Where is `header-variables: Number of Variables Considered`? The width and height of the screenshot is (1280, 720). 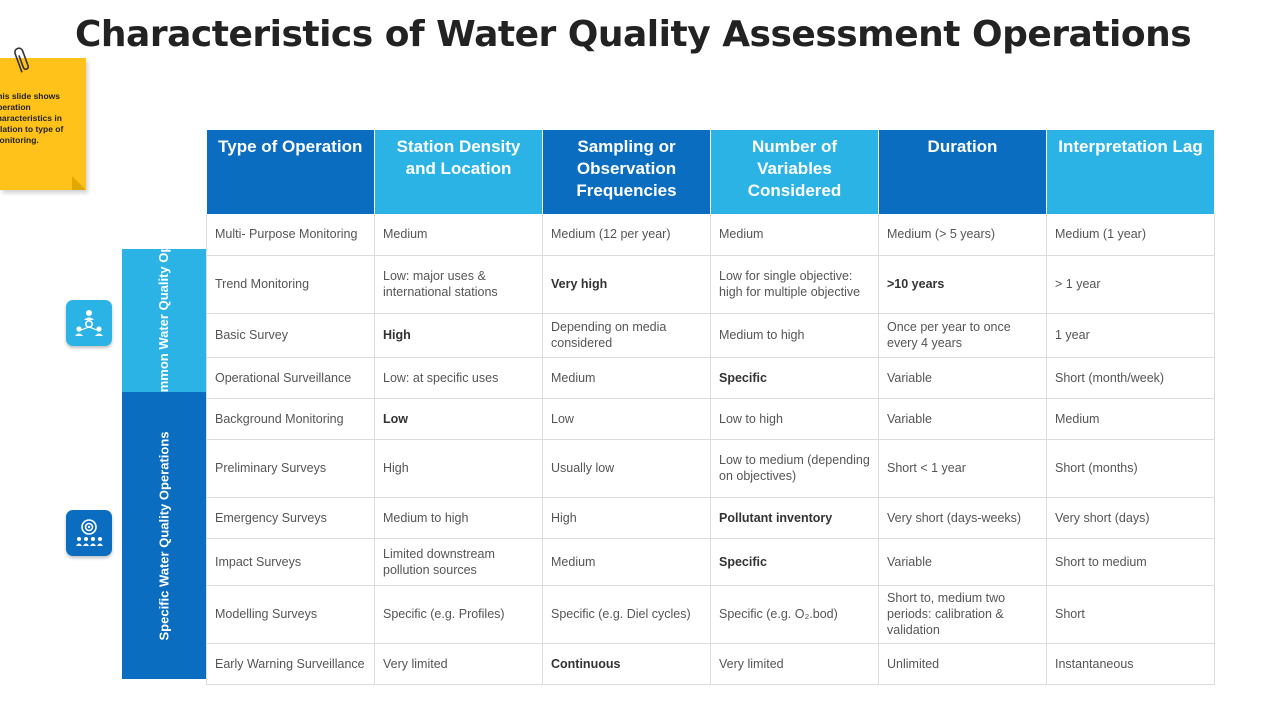 header-variables: Number of Variables Considered is located at coordinates (794, 172).